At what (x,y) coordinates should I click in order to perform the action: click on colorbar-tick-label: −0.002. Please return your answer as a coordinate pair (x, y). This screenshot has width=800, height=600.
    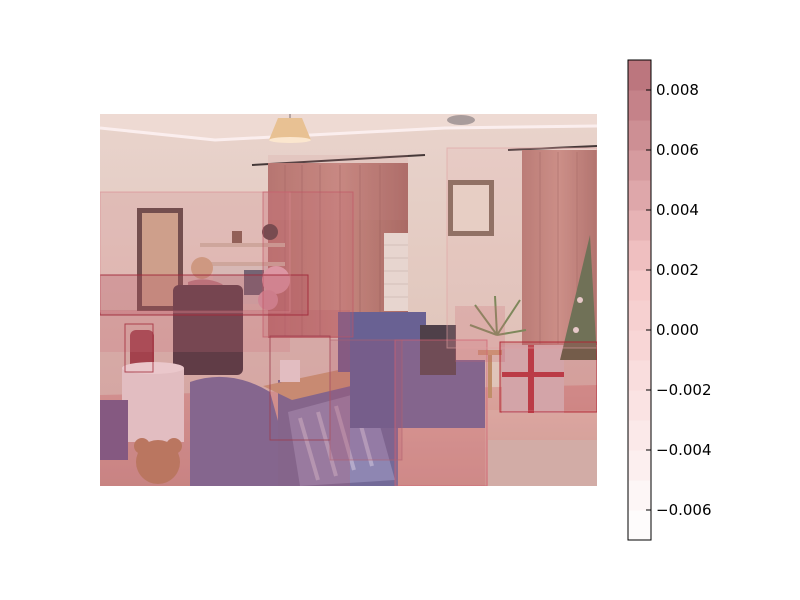
    Looking at the image, I should click on (684, 390).